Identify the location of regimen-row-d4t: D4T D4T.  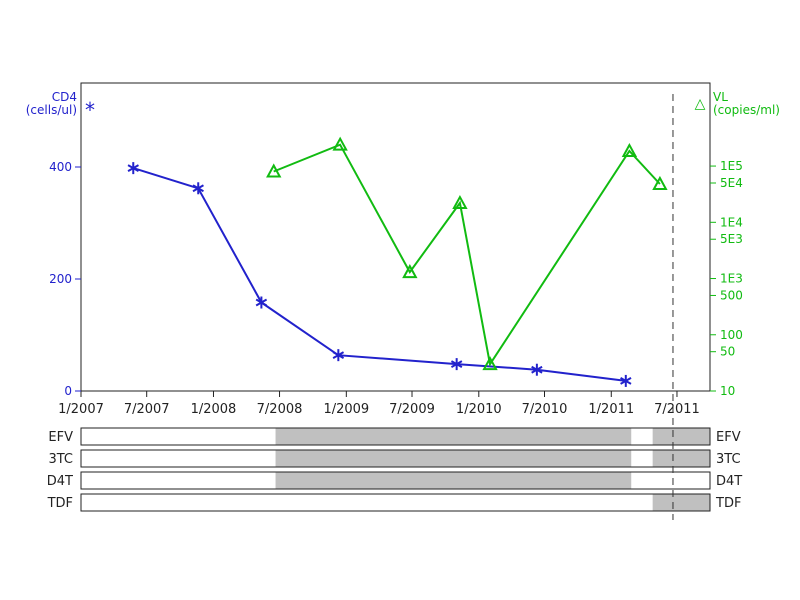
(394, 480).